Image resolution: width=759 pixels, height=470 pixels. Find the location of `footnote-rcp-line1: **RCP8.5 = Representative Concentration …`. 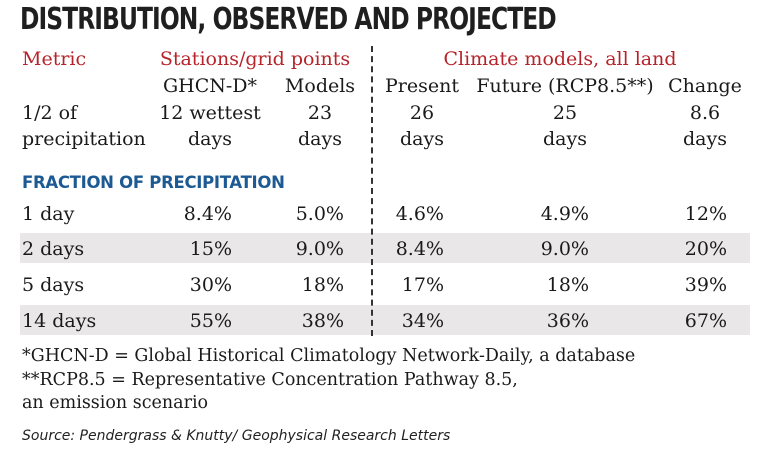

footnote-rcp-line1: **RCP8.5 = Representative Concentration … is located at coordinates (270, 380).